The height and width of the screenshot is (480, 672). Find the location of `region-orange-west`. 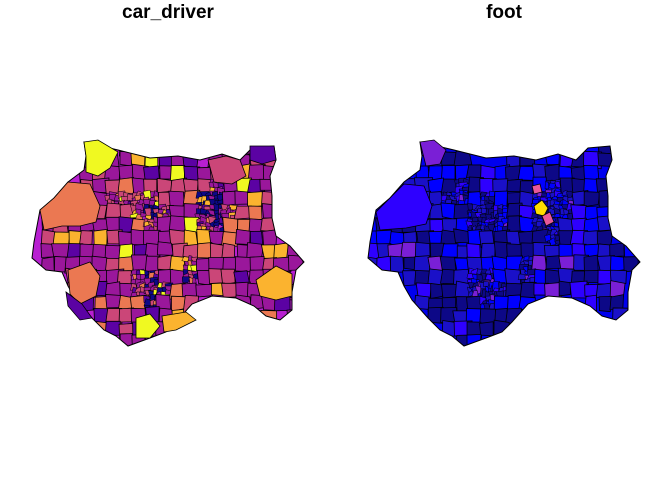

region-orange-west is located at coordinates (70, 206).